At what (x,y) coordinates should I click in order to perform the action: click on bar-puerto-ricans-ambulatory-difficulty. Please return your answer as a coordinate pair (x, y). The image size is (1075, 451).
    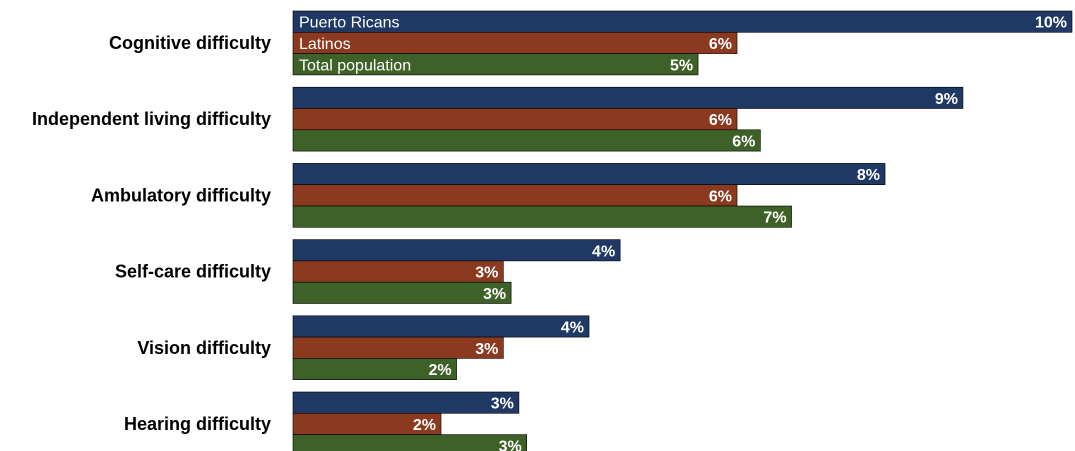
    Looking at the image, I should click on (589, 174).